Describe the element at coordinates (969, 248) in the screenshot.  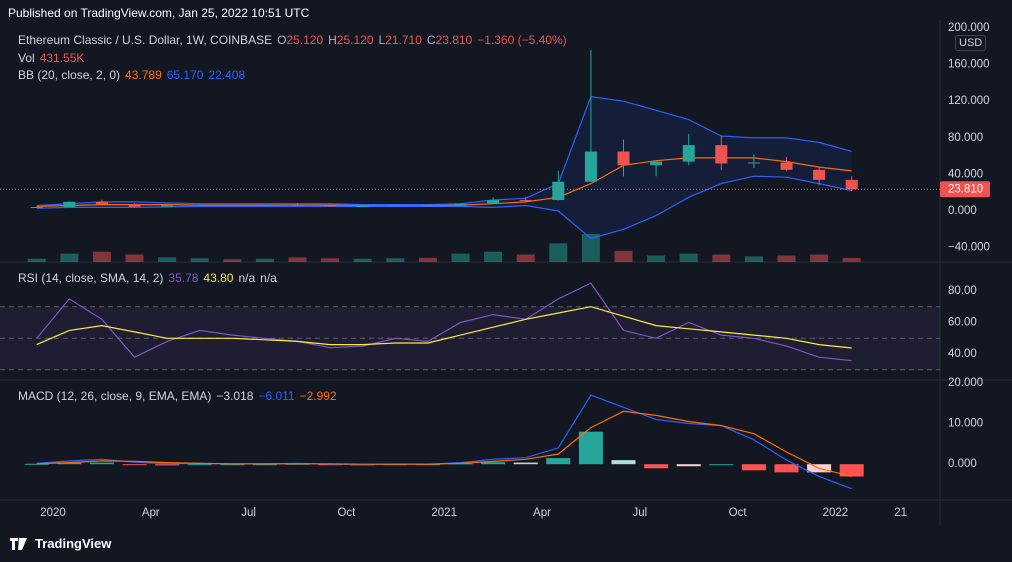
I see `y-tick-label: −40.000` at that location.